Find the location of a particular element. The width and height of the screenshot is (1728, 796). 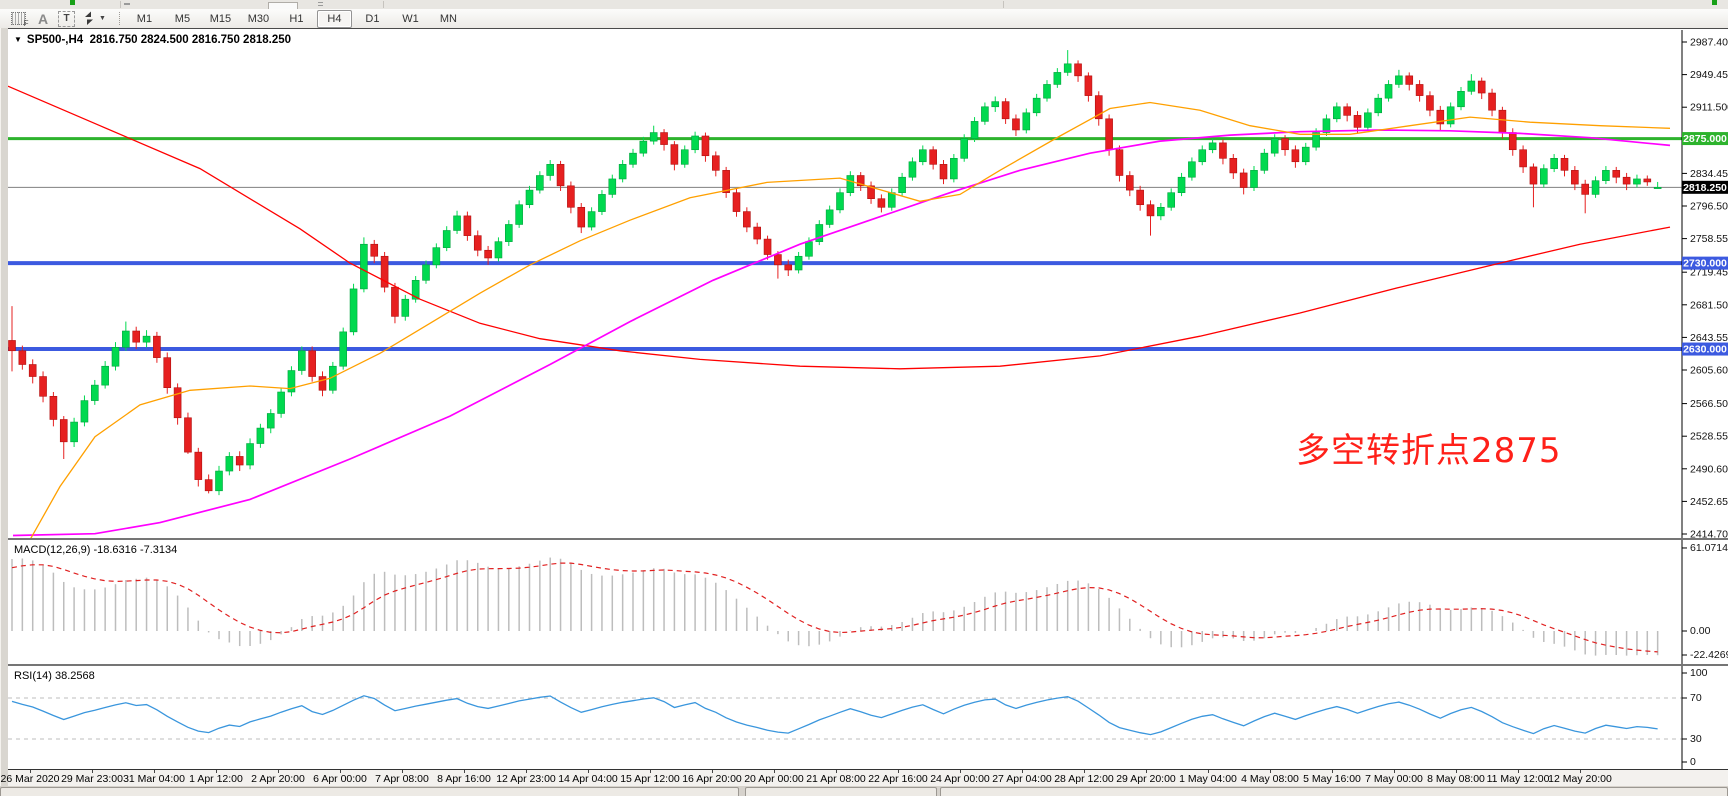

time-tick-label: 15 Apr 12:00 is located at coordinates (650, 779).